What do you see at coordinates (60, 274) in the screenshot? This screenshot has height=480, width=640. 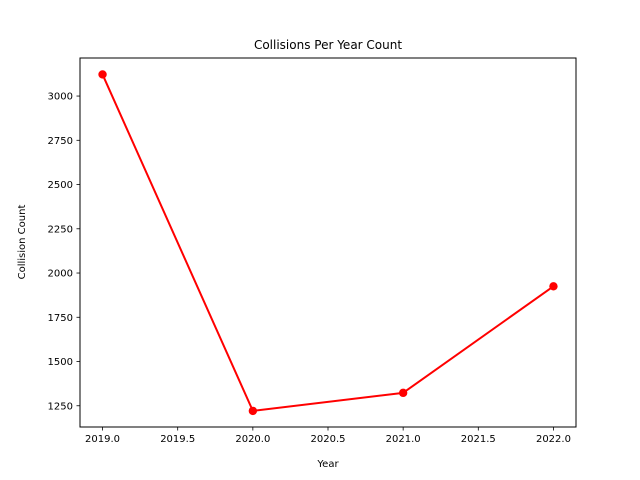 I see `y-tick-label: 2000` at bounding box center [60, 274].